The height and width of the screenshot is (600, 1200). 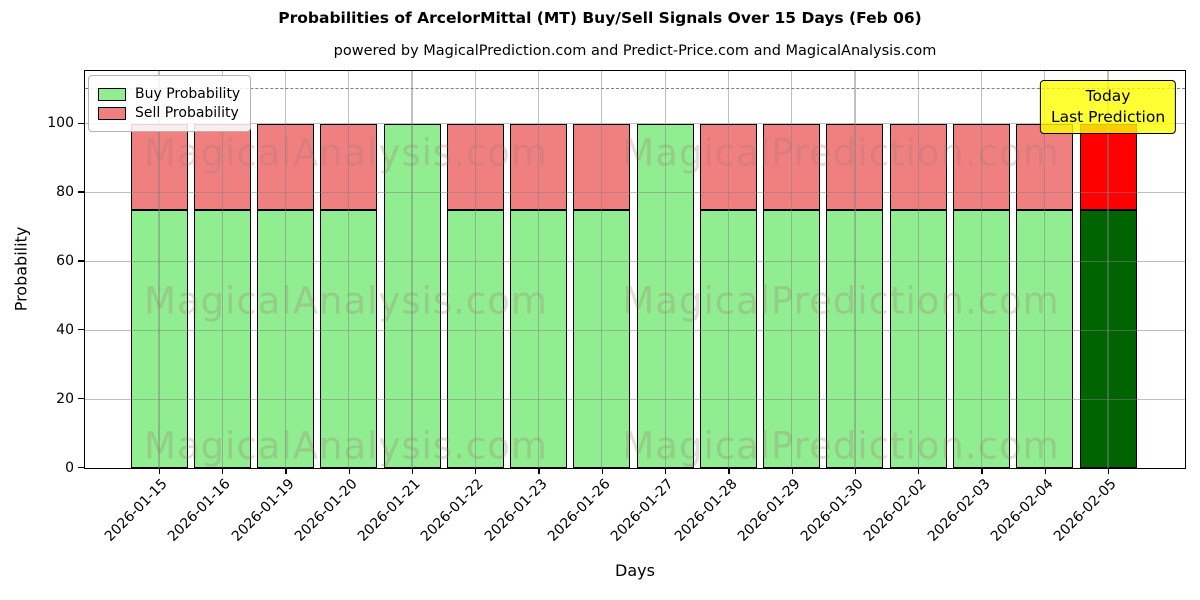 What do you see at coordinates (65, 329) in the screenshot?
I see `y-tick-label: 40` at bounding box center [65, 329].